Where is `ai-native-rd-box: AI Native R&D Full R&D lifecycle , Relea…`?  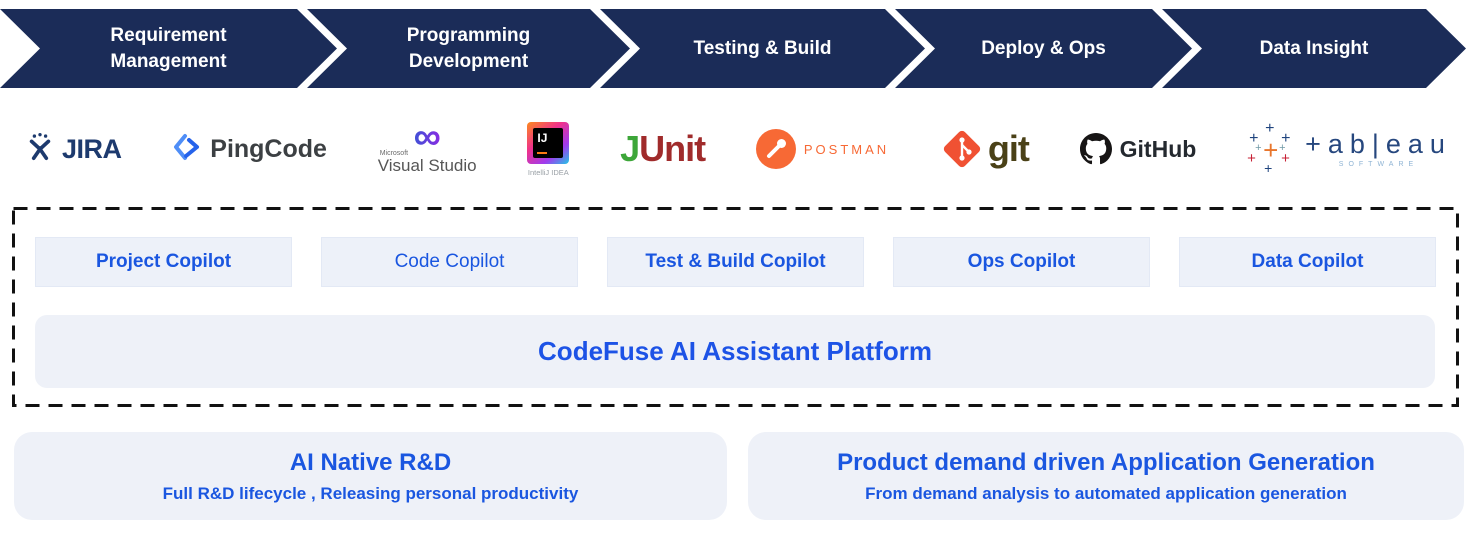
ai-native-rd-box: AI Native R&D Full R&D lifecycle , Relea… is located at coordinates (370, 476).